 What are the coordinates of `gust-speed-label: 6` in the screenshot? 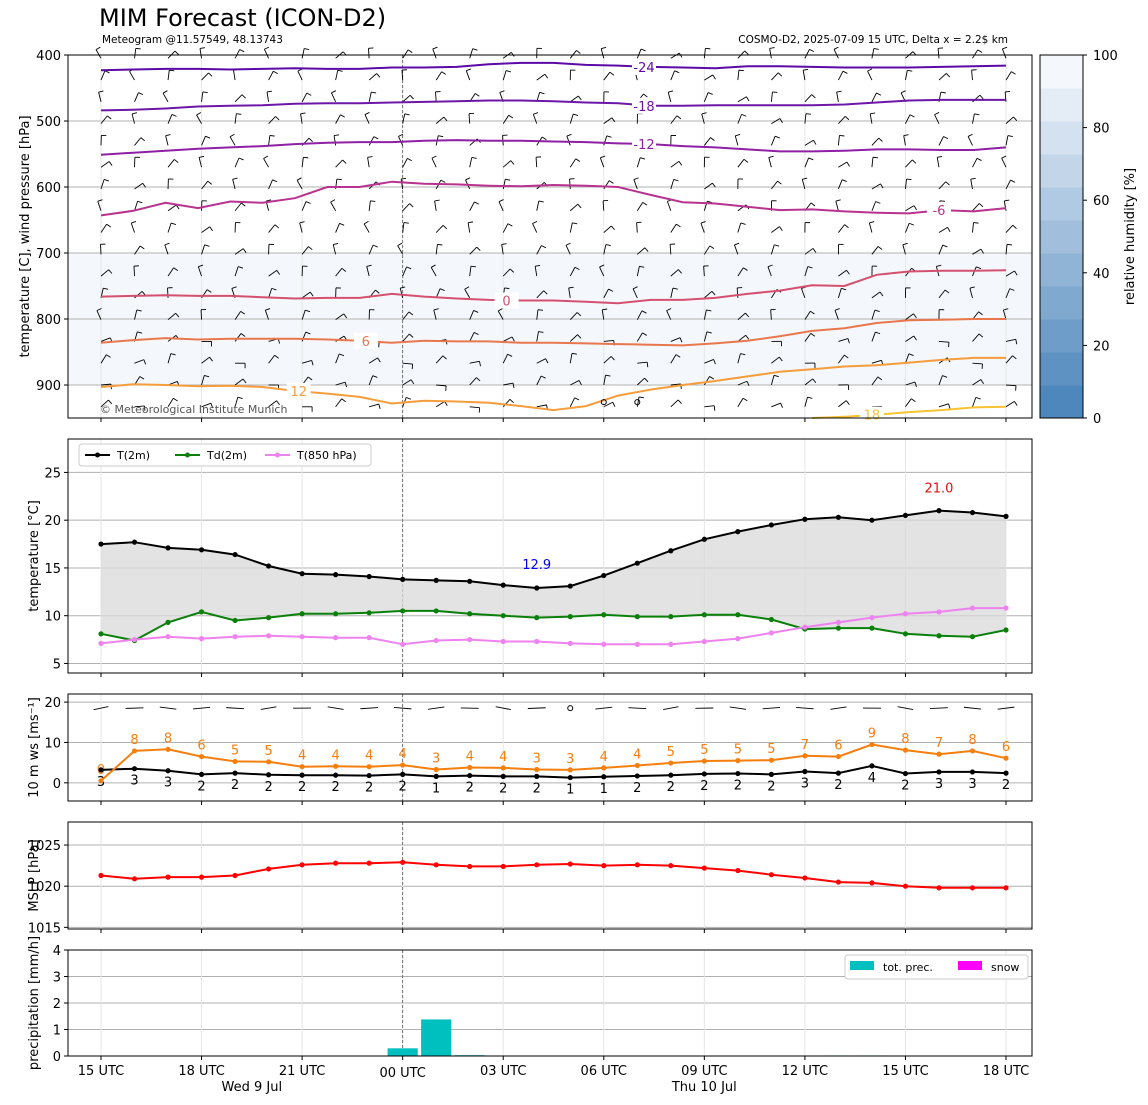 It's located at (838, 746).